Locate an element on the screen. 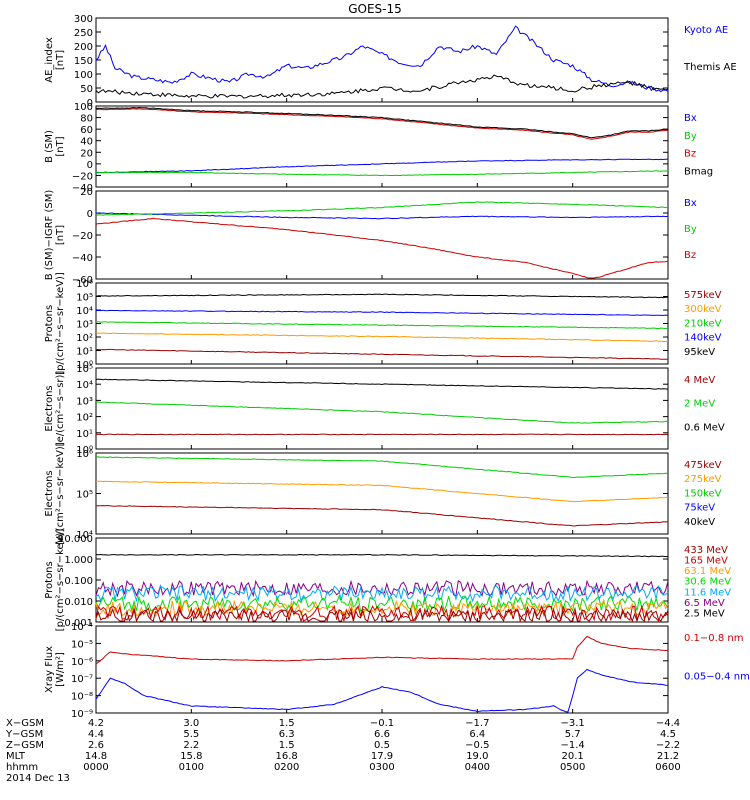 This screenshot has height=800, width=750. y-tick-label: 40 is located at coordinates (86, 142).